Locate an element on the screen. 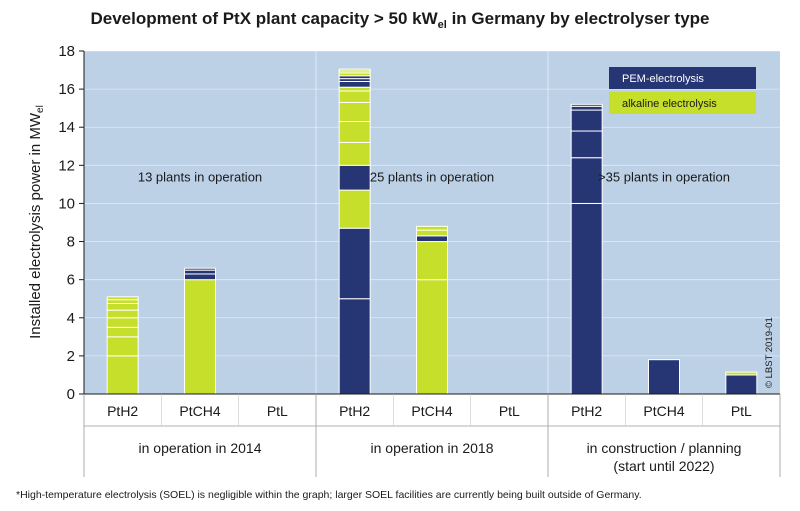 This screenshot has height=511, width=800. y-tick-label: 6 is located at coordinates (71, 280).